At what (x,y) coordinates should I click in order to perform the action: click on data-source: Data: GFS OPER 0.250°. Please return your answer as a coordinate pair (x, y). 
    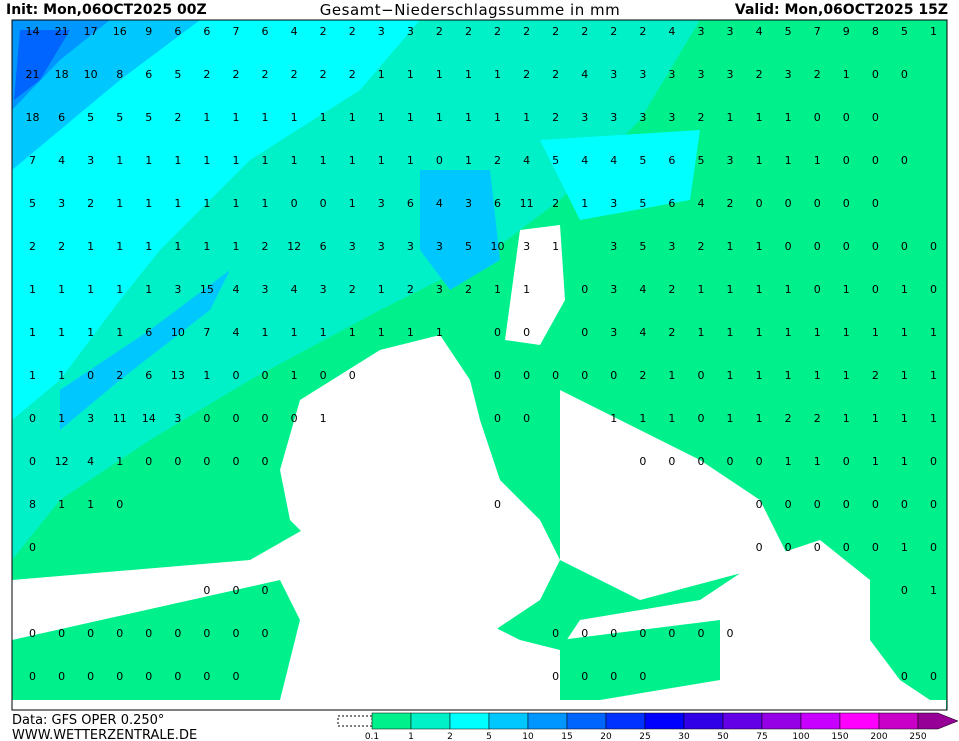
    Looking at the image, I should click on (88, 720).